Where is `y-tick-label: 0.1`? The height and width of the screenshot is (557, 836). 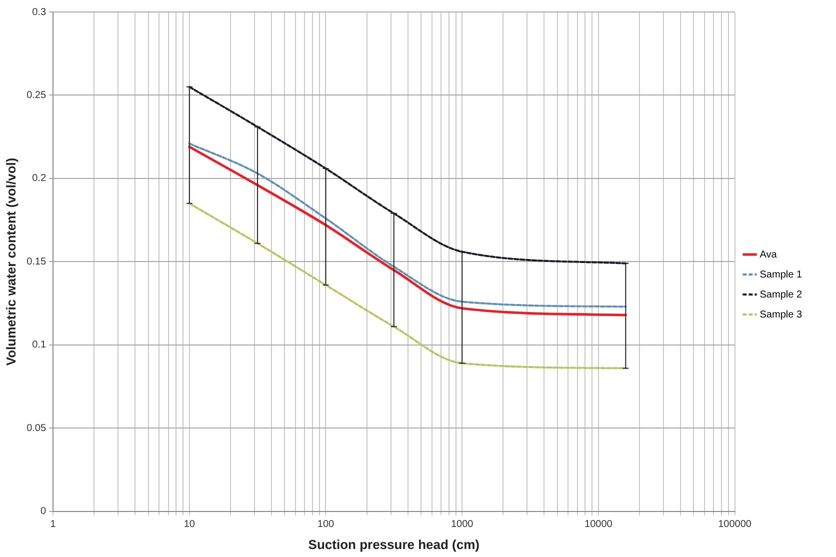 y-tick-label: 0.1 is located at coordinates (39, 345).